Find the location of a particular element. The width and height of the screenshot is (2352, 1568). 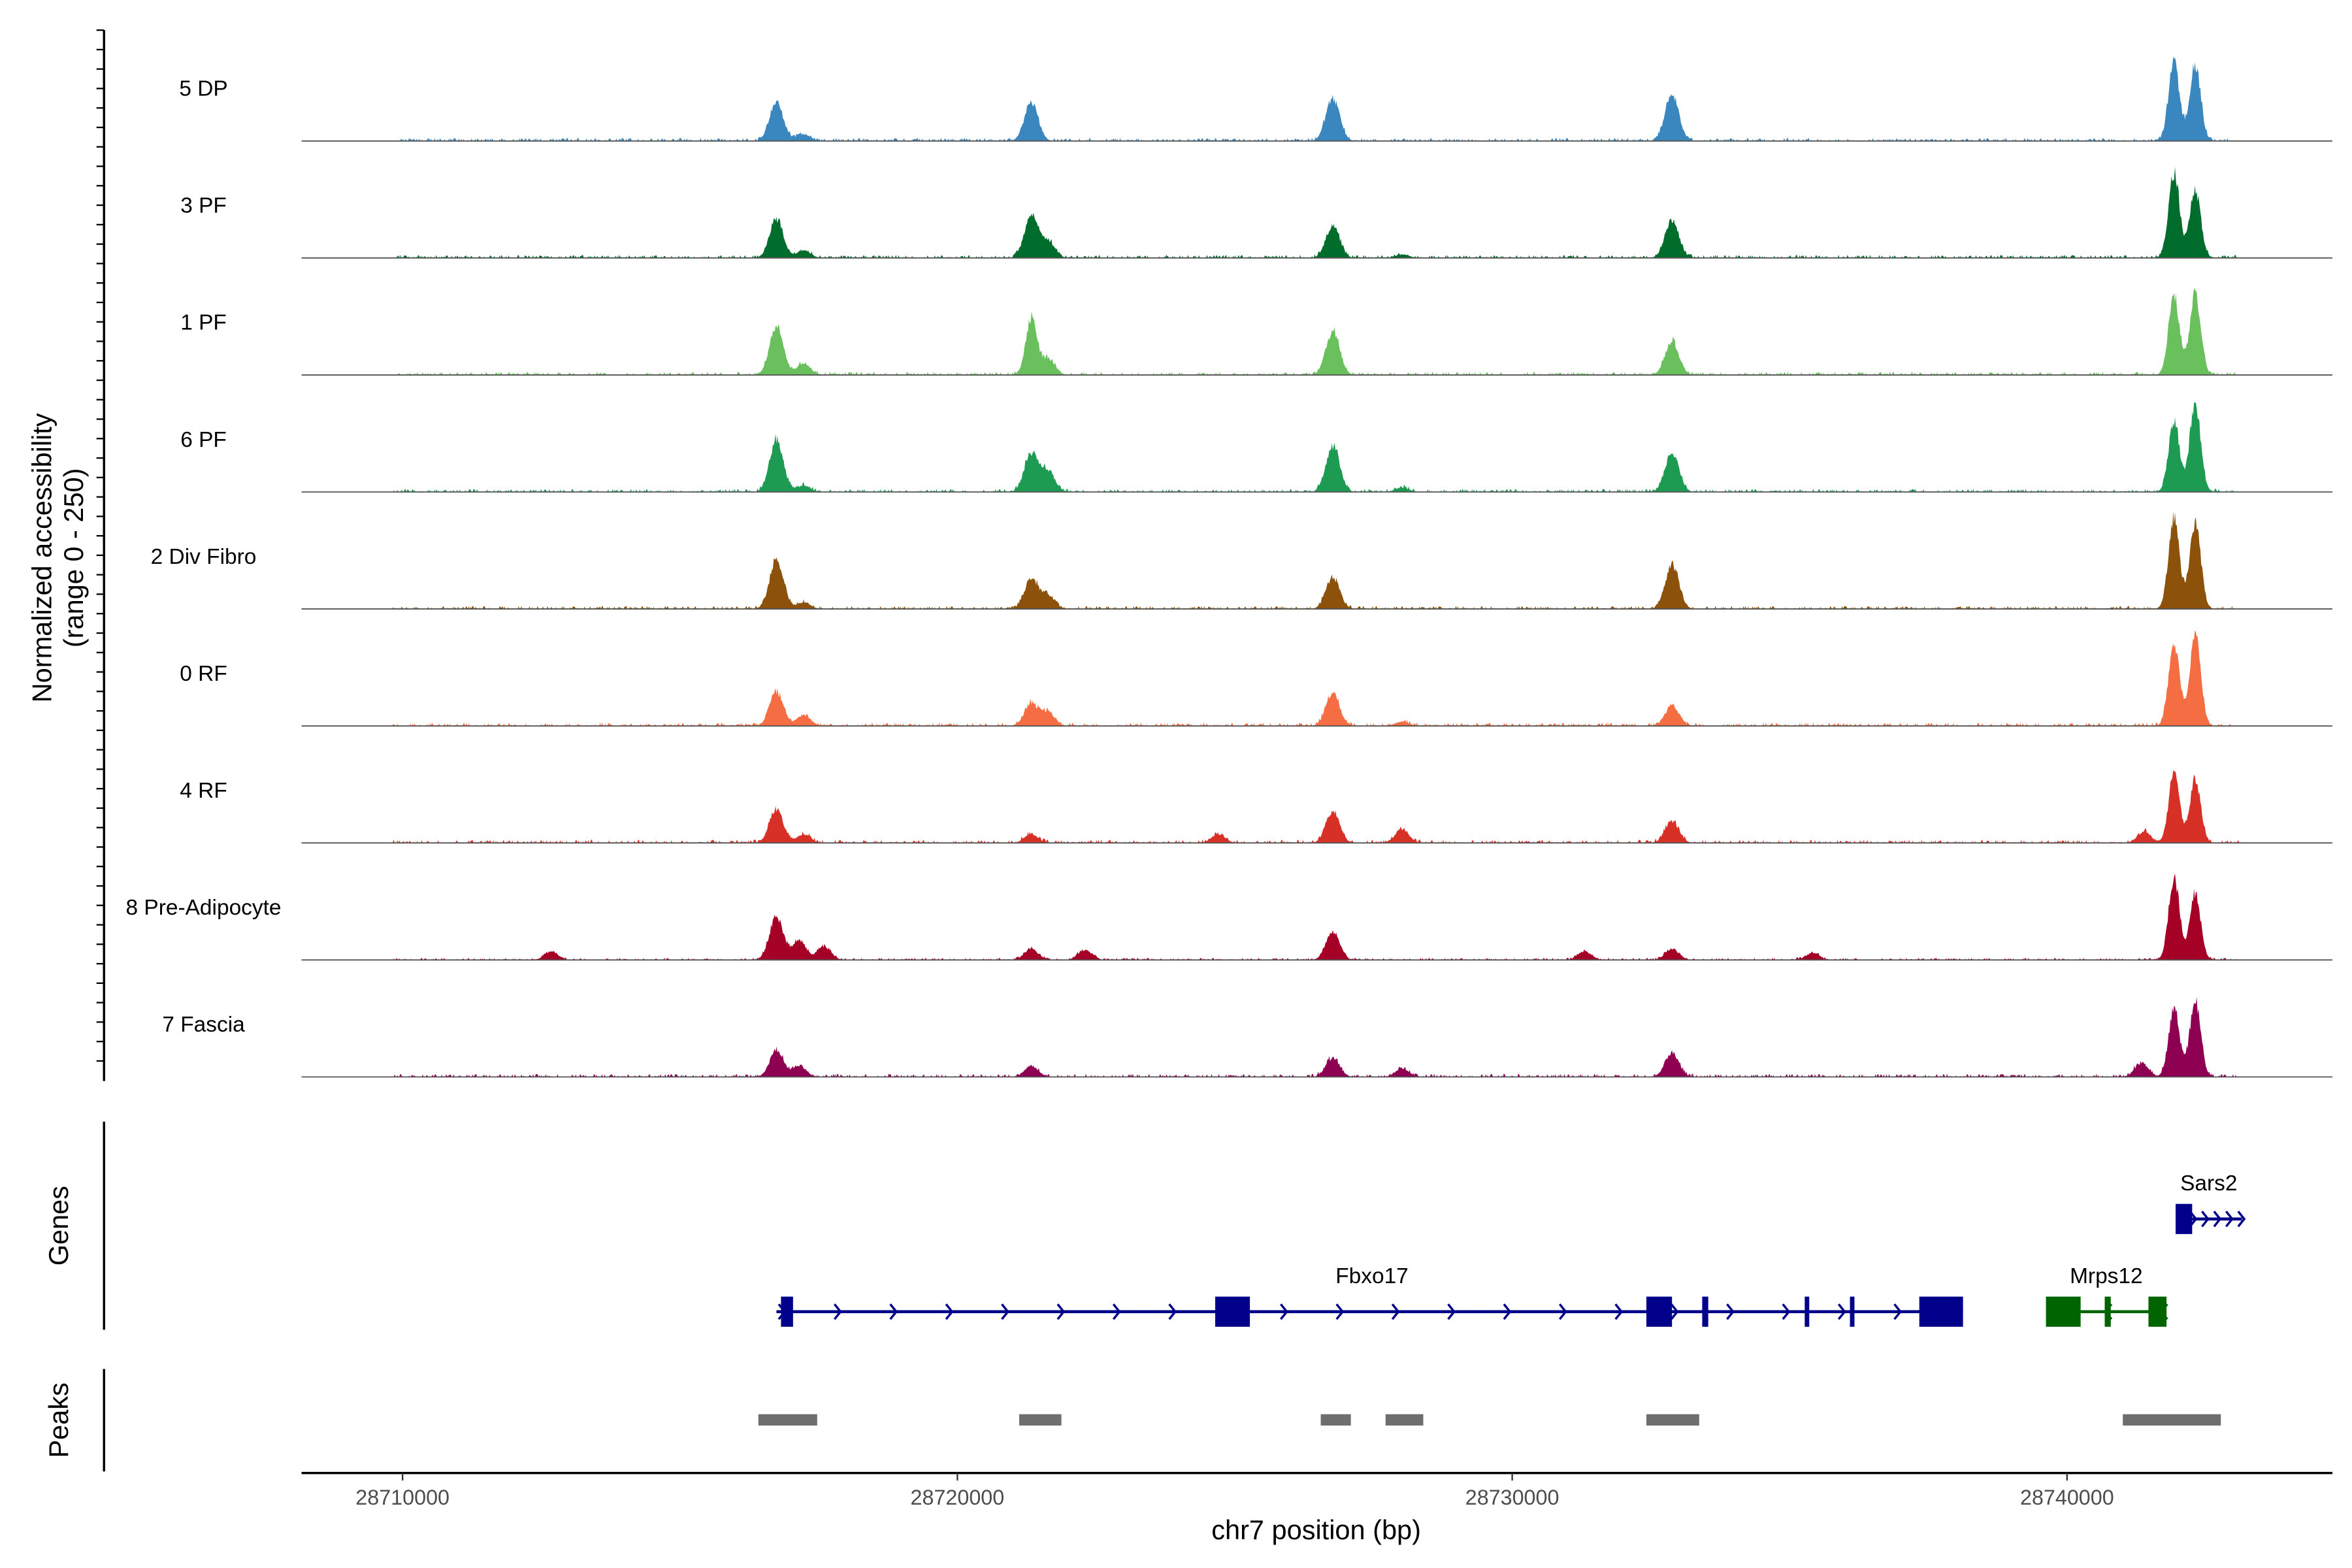

track-7-fascia: 7 Fascia is located at coordinates (1247, 1037).